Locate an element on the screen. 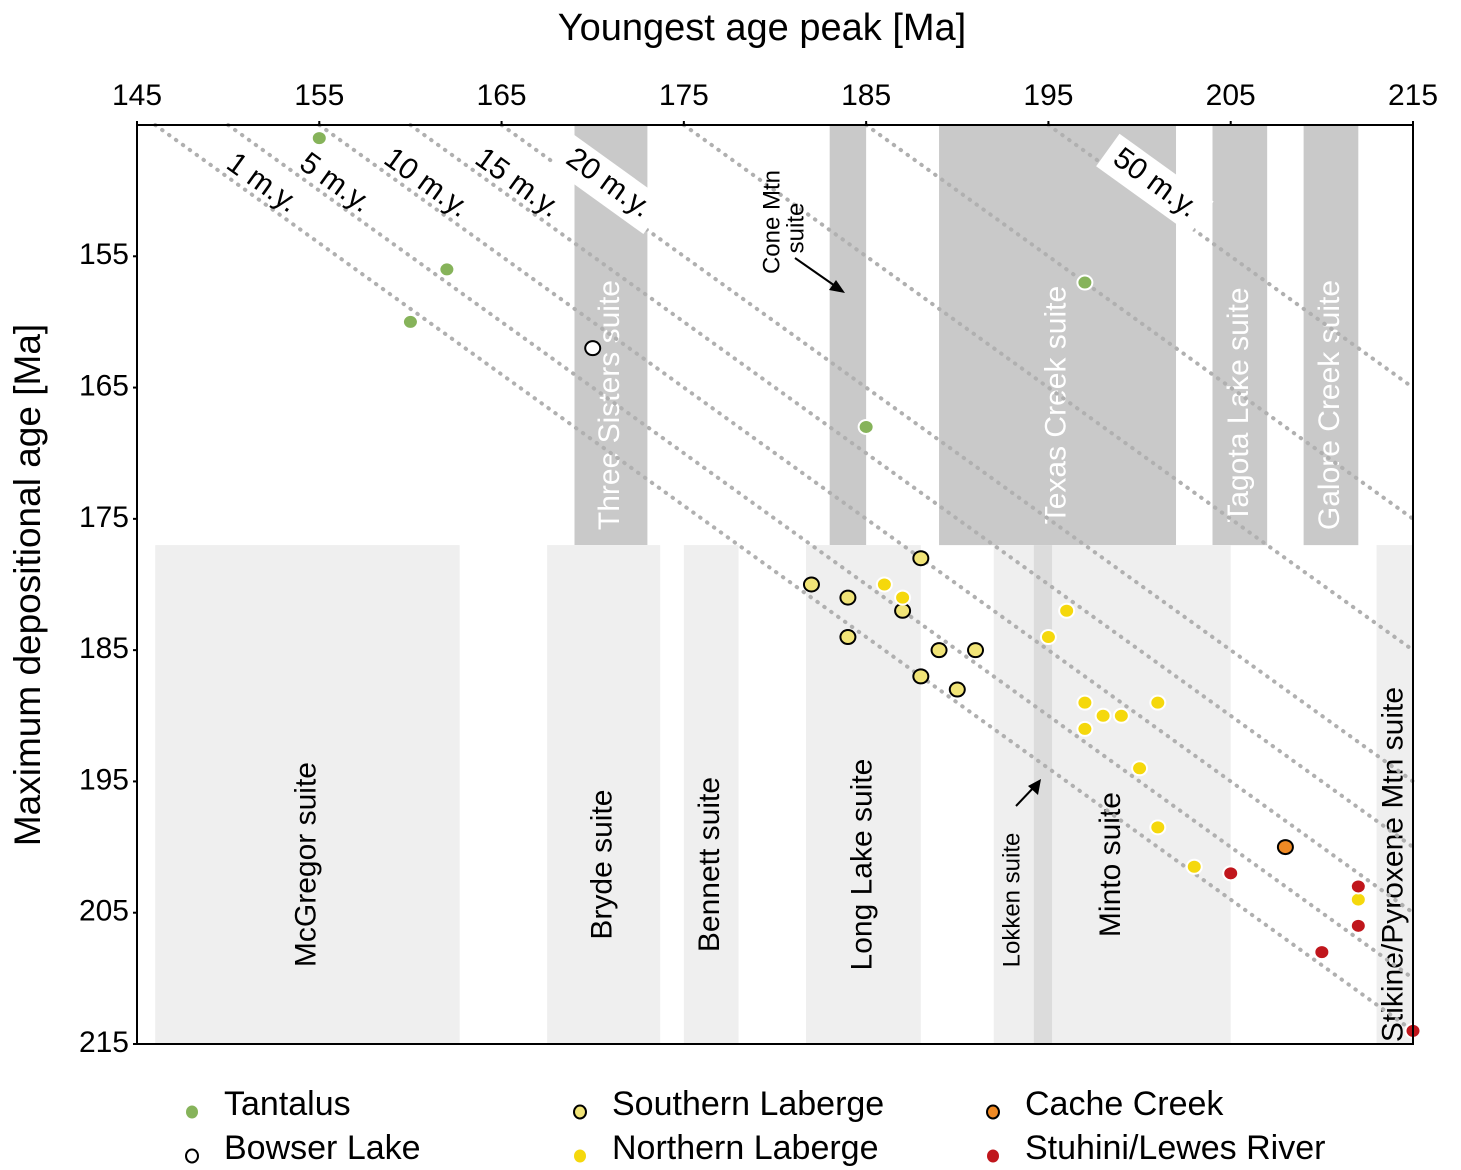  reference-label-group: 15 m.y. is located at coordinates (517, 182).